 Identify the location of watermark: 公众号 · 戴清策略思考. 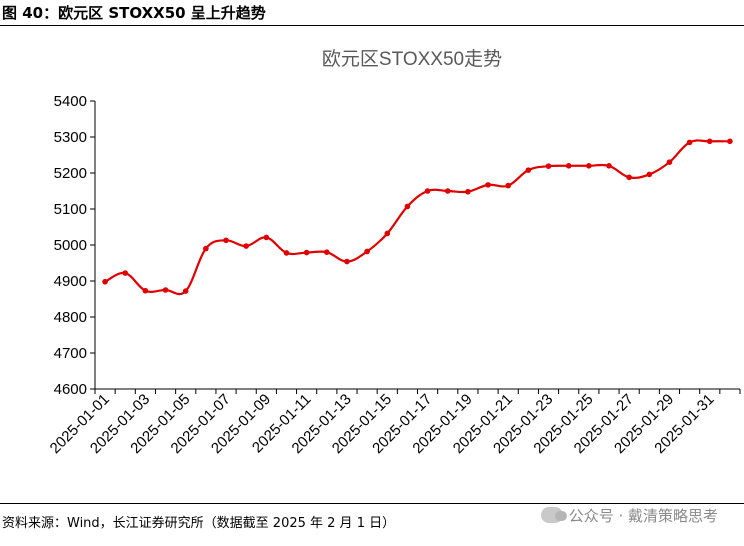
(629, 515).